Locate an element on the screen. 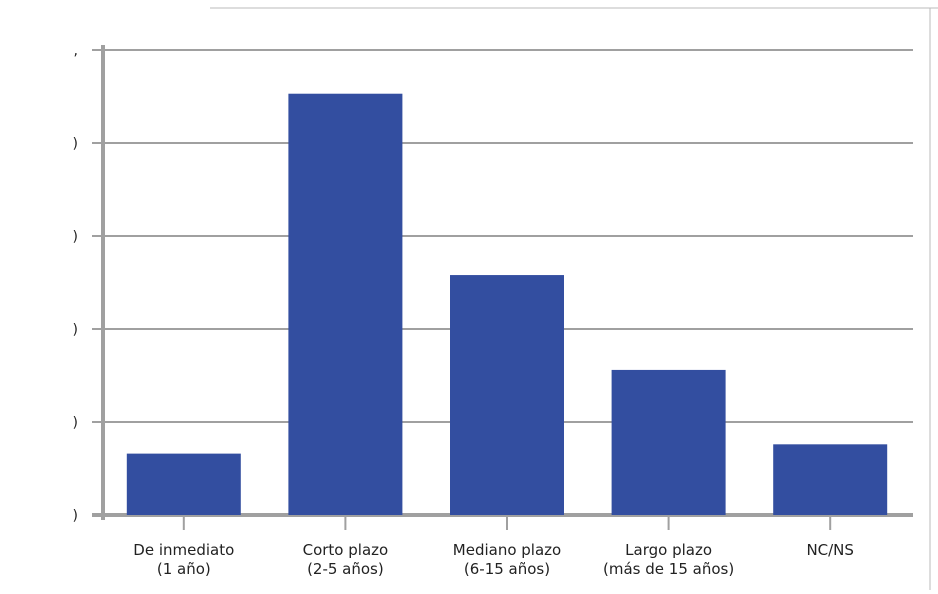 The height and width of the screenshot is (594, 938). x-tick-label: (más de 15 años) is located at coordinates (668, 569).